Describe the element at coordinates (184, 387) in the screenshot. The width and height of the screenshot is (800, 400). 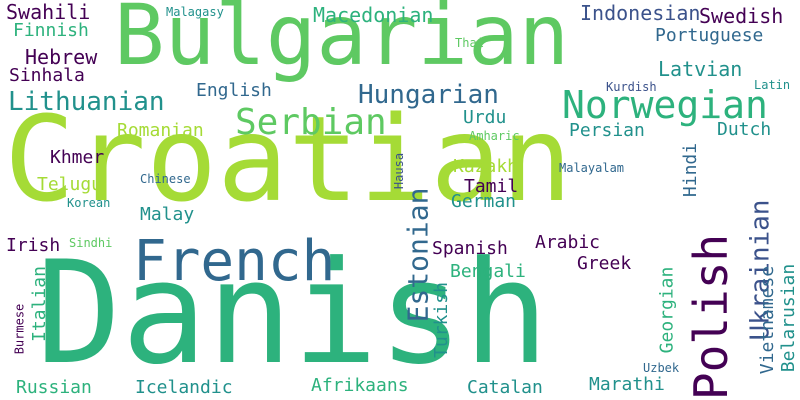
I see `word-icelandic: Icelandic` at that location.